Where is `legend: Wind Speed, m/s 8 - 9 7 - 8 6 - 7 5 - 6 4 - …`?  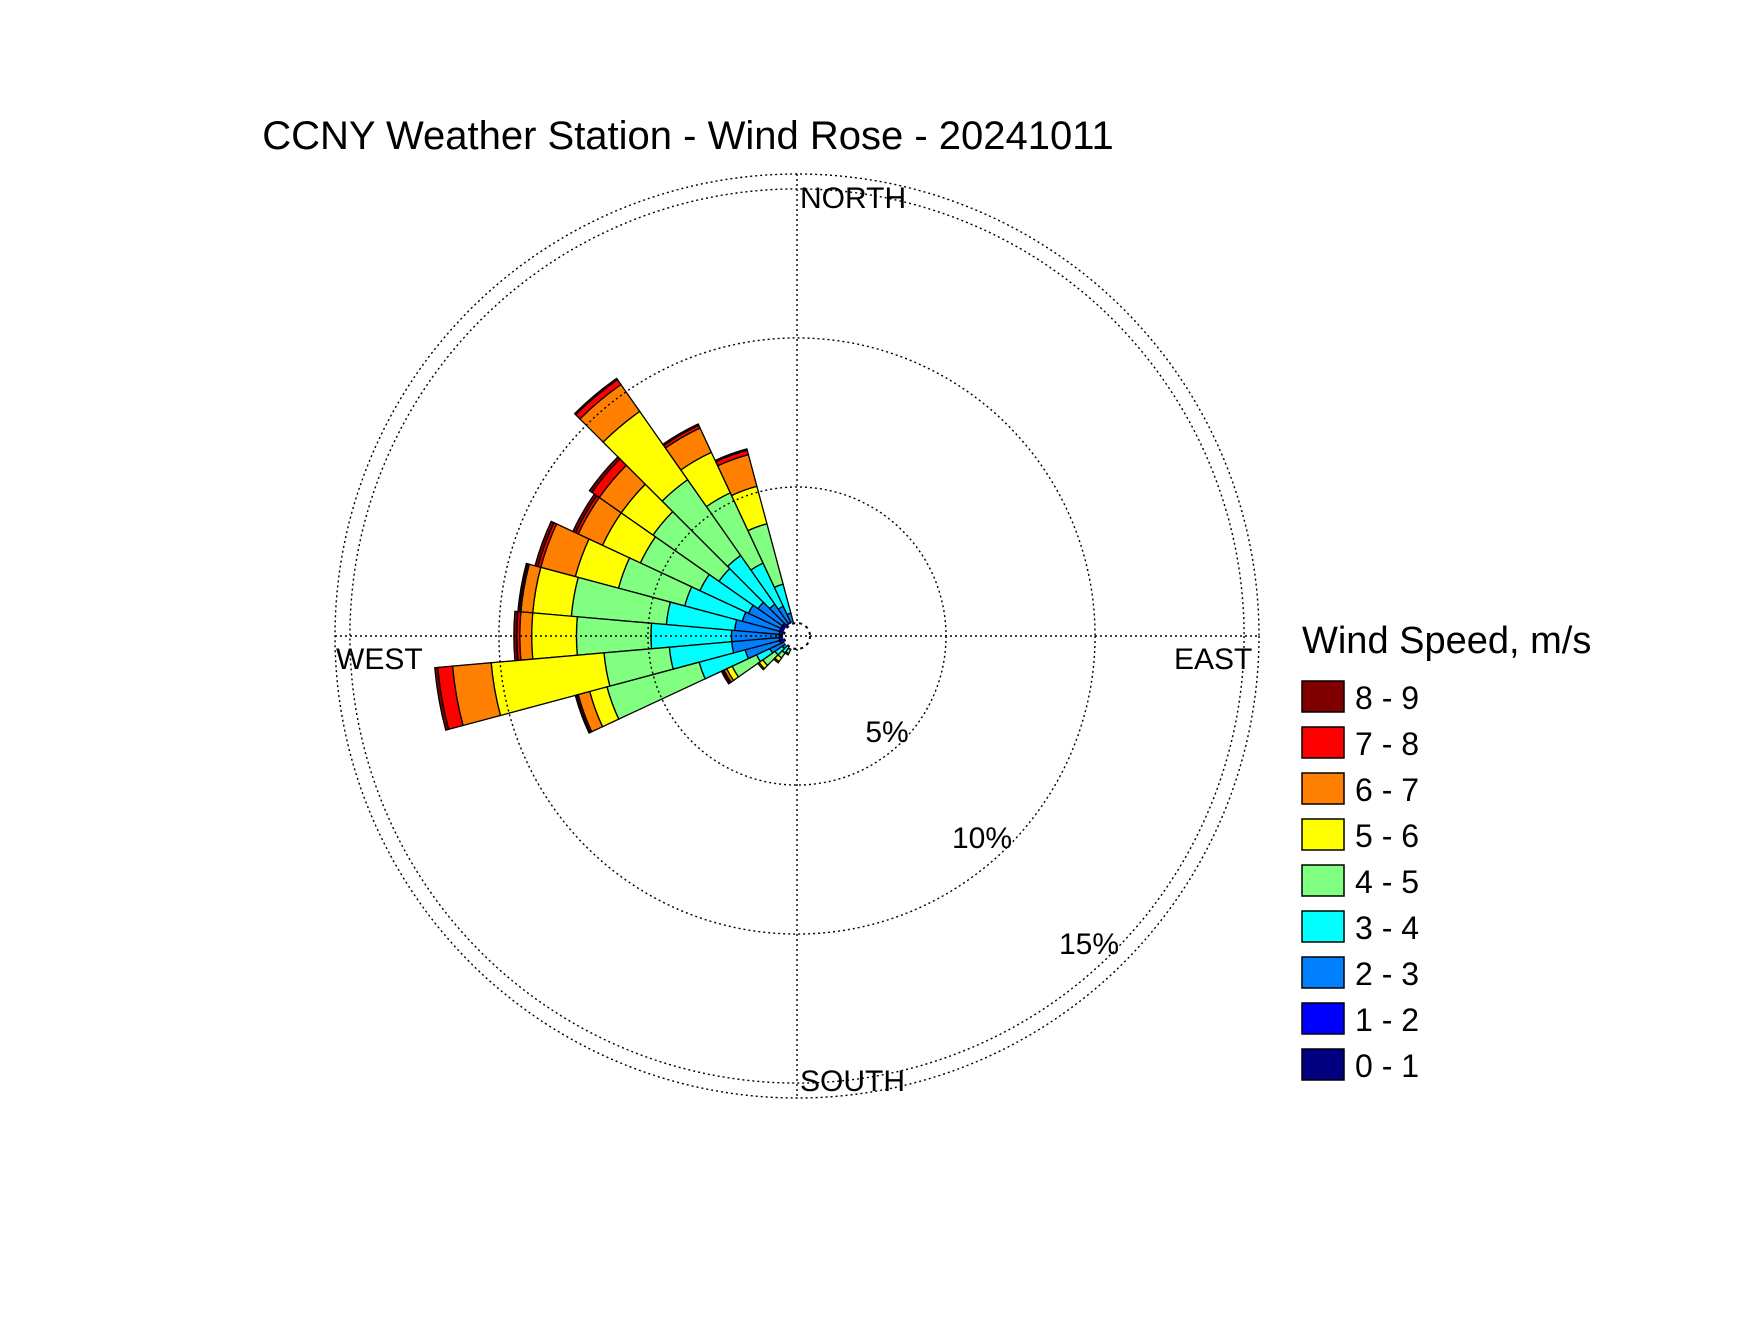
legend: Wind Speed, m/s 8 - 9 7 - 8 6 - 7 5 - 6 4 - … is located at coordinates (1446, 852).